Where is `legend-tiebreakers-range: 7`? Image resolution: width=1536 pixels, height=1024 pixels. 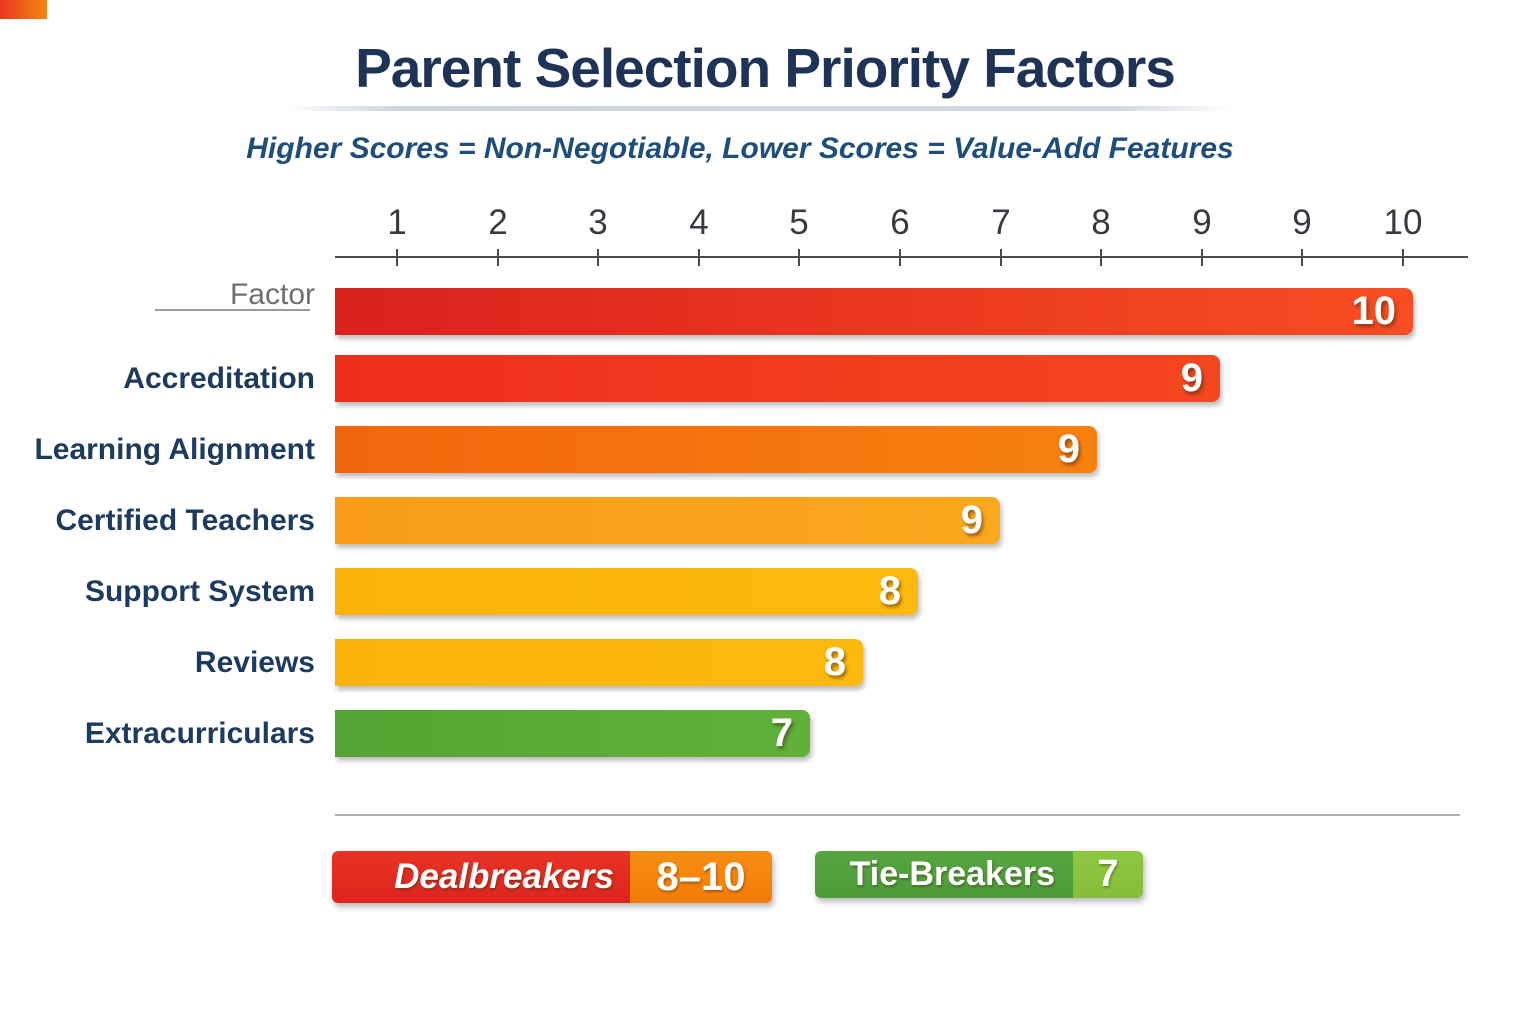
legend-tiebreakers-range: 7 is located at coordinates (1108, 874).